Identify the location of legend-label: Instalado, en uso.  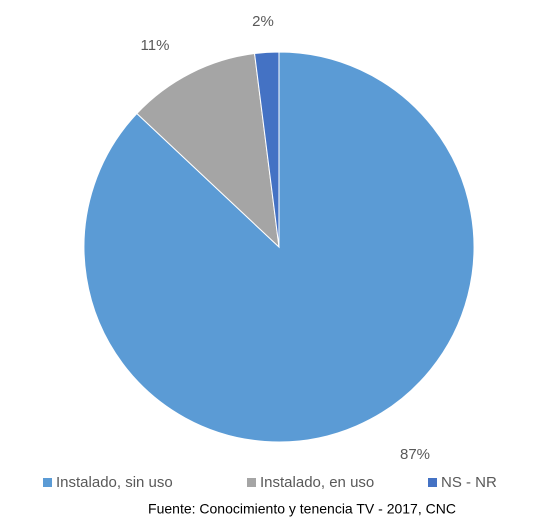
(317, 482).